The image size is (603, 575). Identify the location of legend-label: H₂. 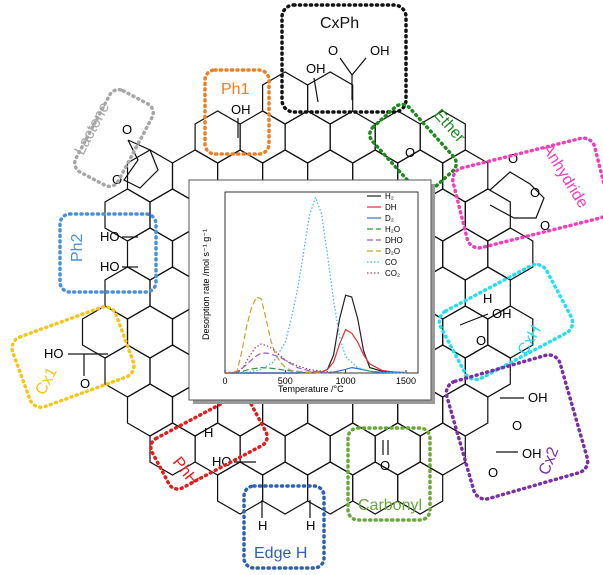
(389, 196).